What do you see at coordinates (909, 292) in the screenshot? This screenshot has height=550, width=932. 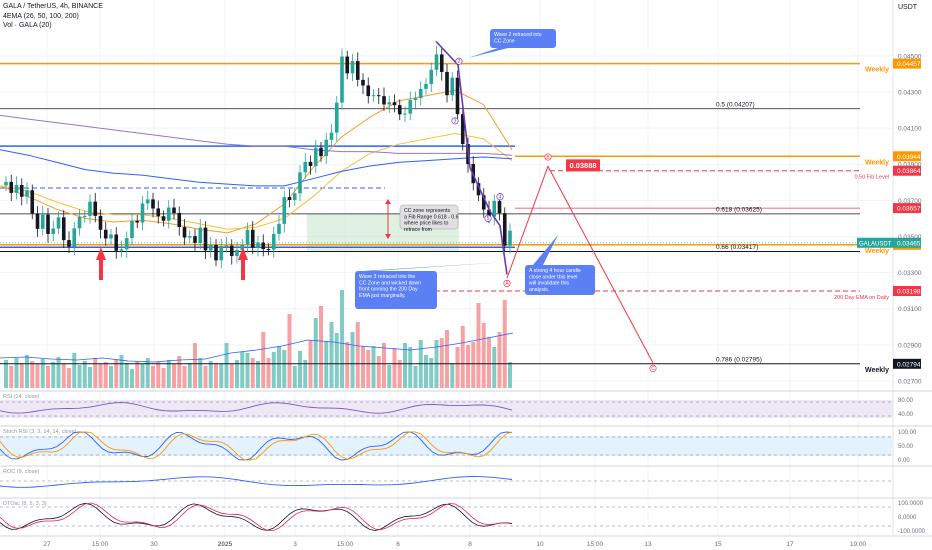 I see `level-price-label: 0.03198` at bounding box center [909, 292].